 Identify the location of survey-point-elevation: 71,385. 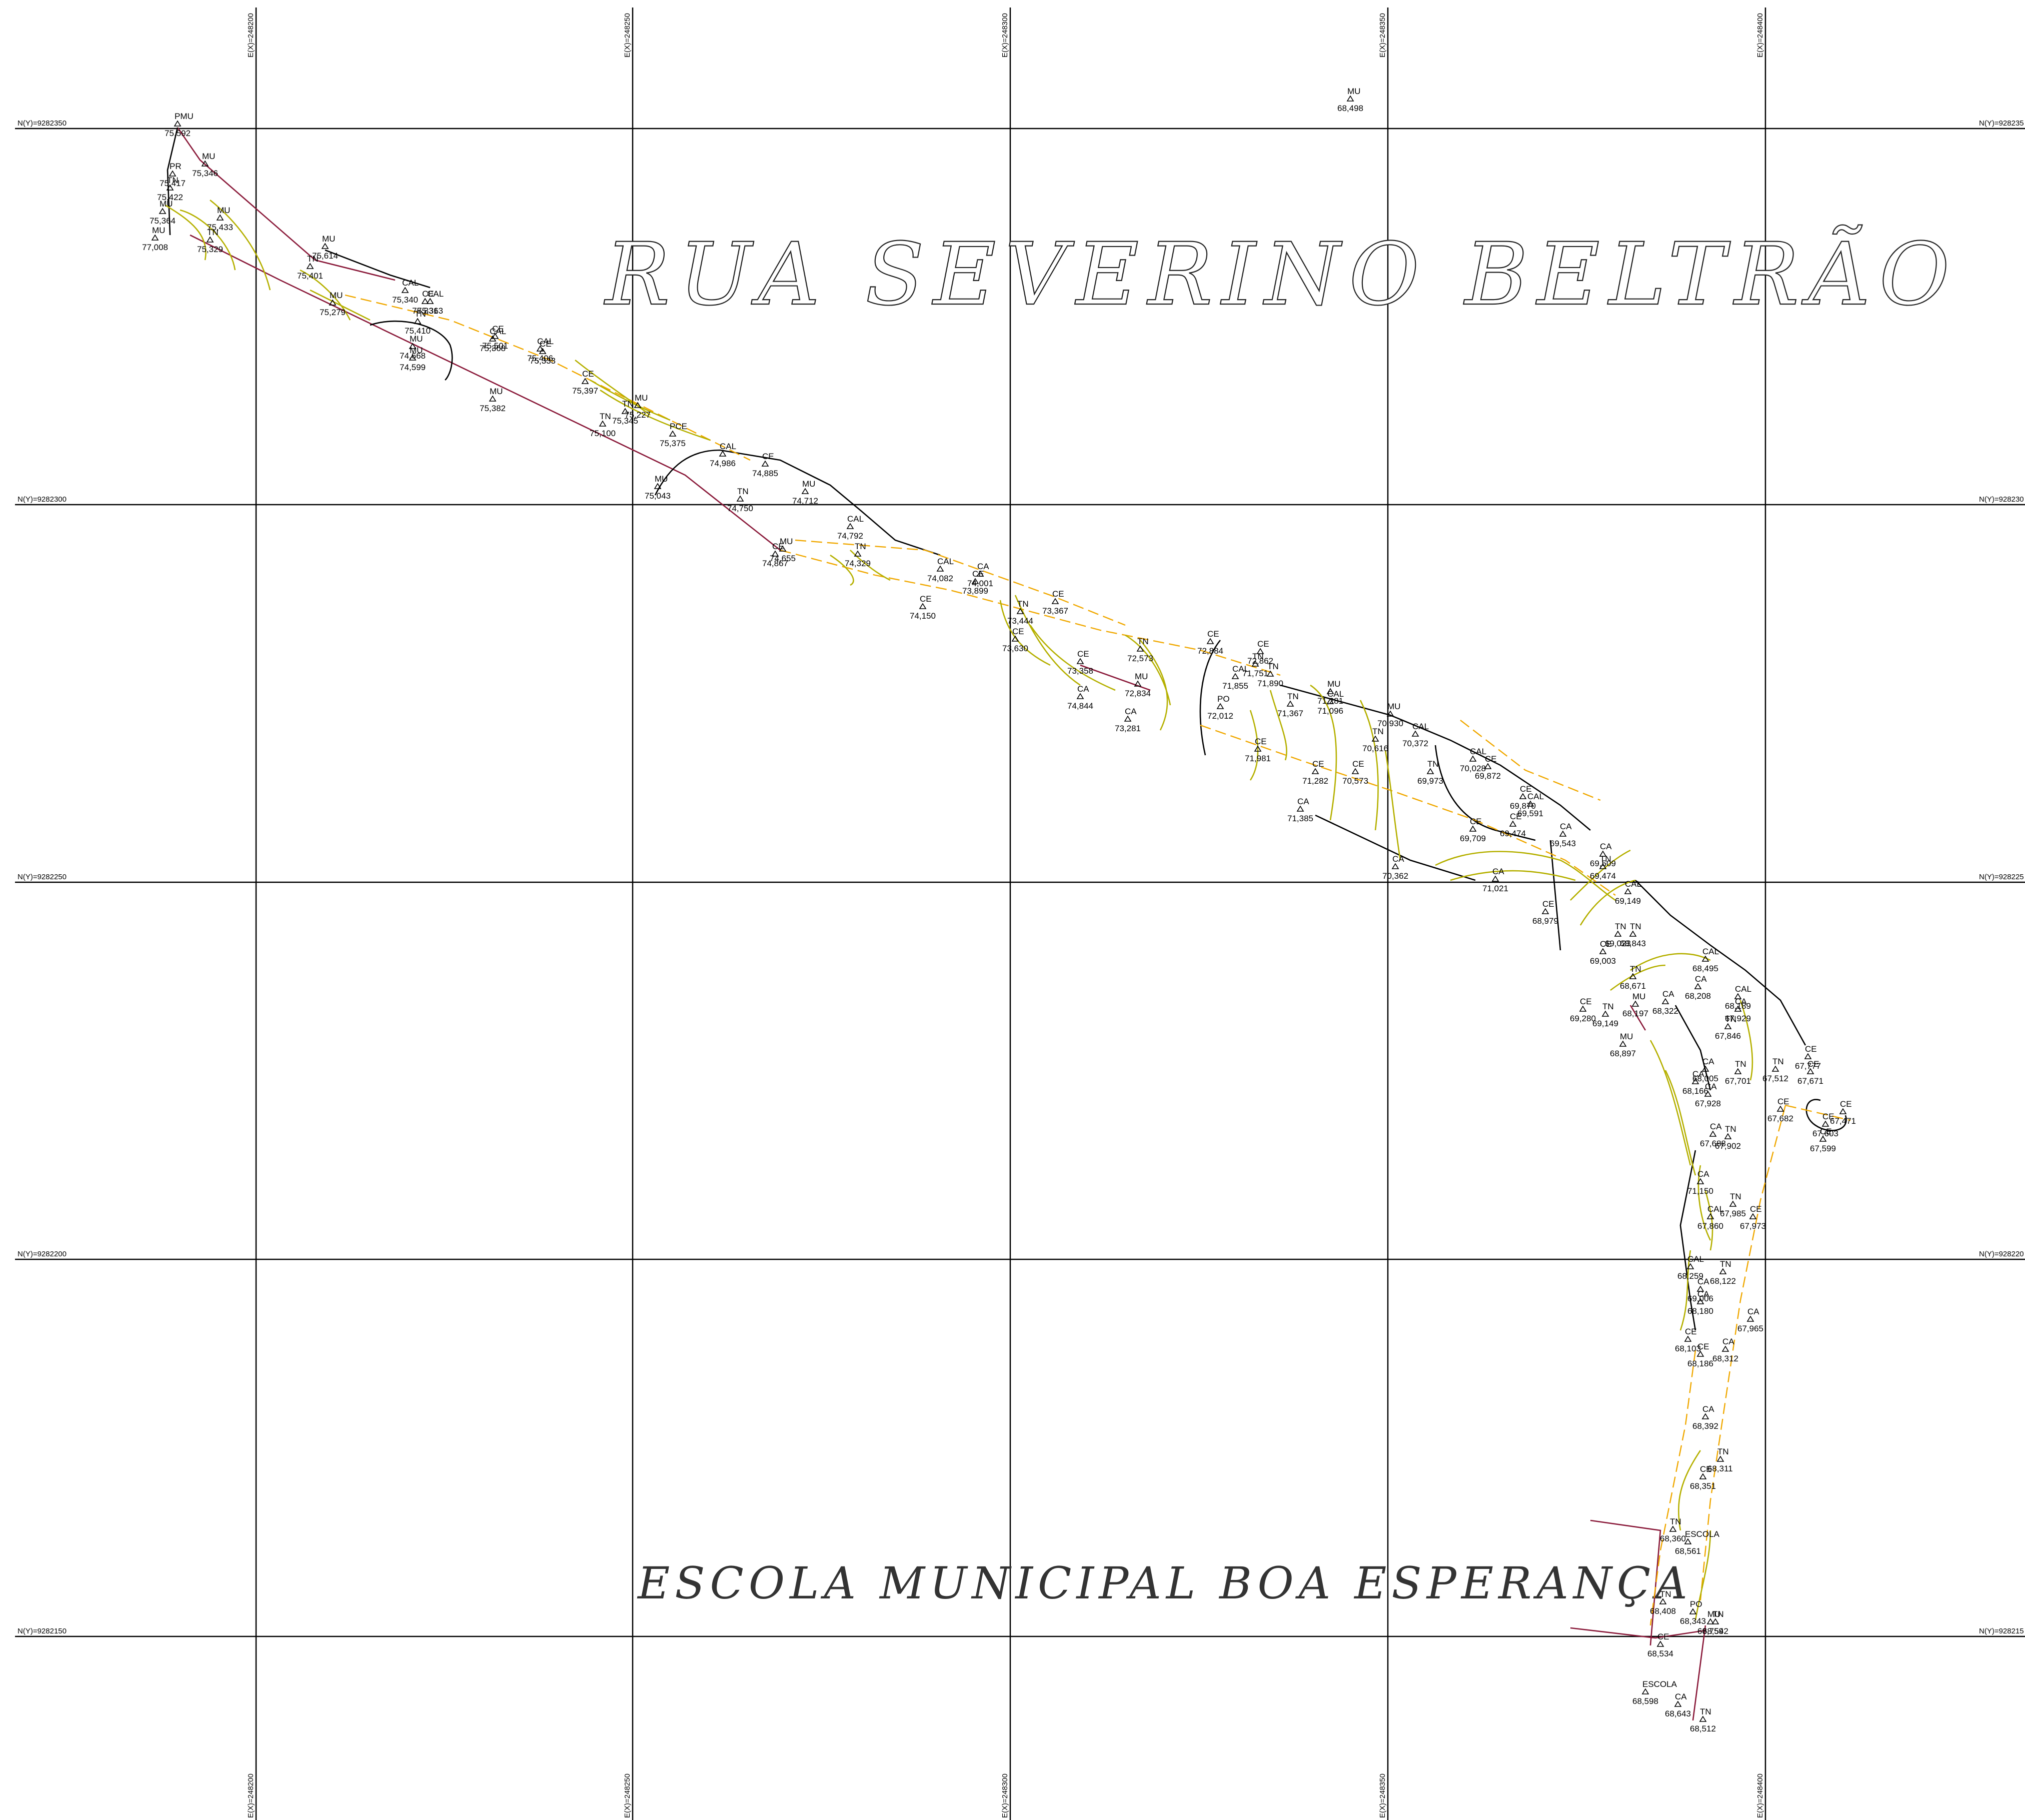
(1300, 818).